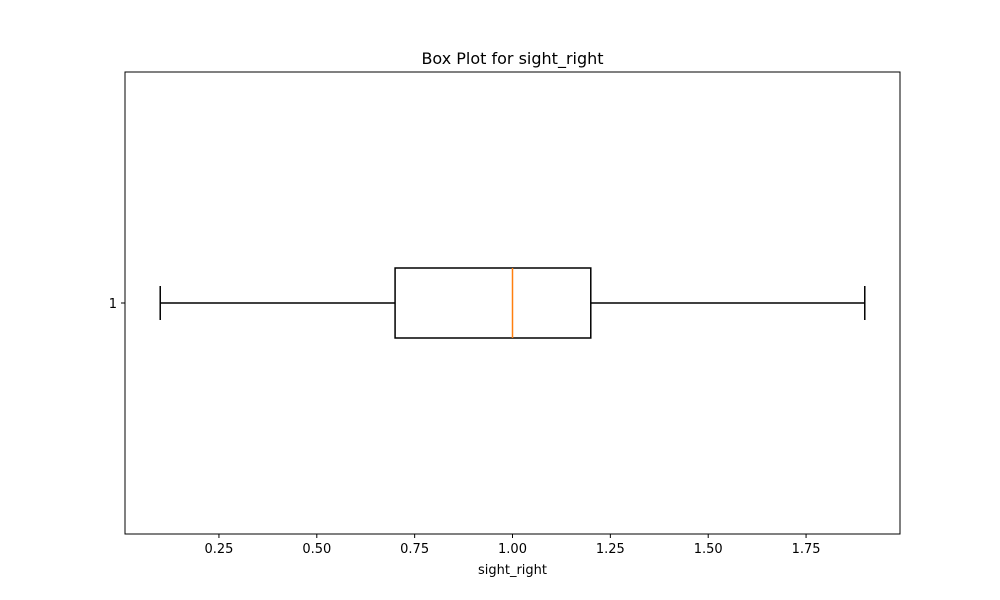 The height and width of the screenshot is (600, 1000). What do you see at coordinates (218, 549) in the screenshot?
I see `x-tick-label: 0.25` at bounding box center [218, 549].